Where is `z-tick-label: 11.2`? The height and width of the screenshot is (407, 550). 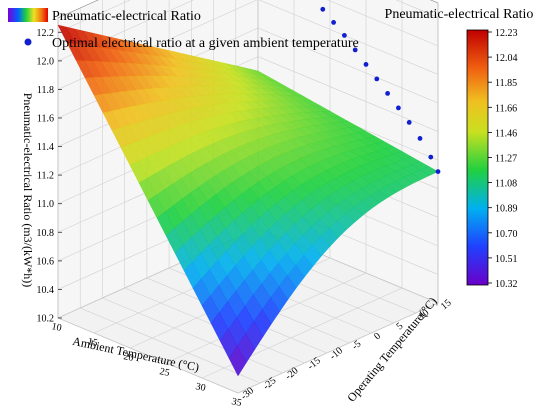 z-tick-label: 11.2 is located at coordinates (45, 176).